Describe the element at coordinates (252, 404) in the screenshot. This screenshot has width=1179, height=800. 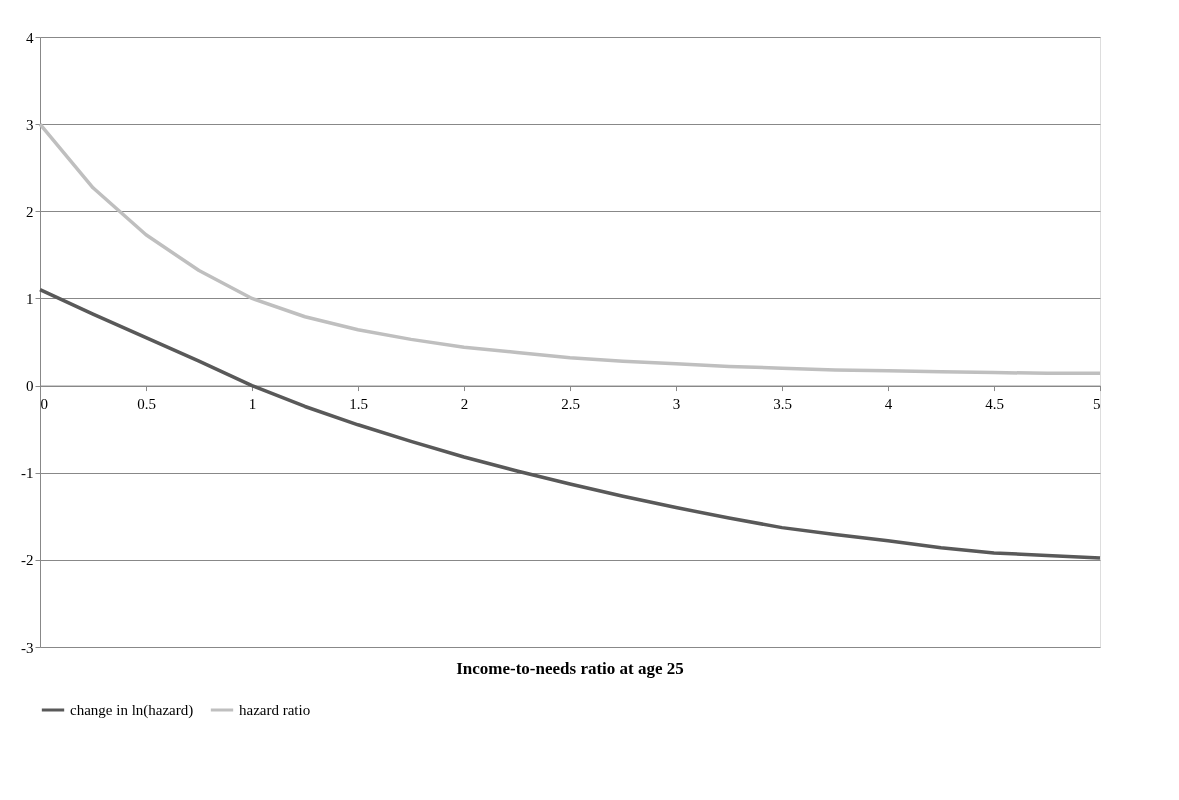
I see `x-tick-label: 1` at that location.